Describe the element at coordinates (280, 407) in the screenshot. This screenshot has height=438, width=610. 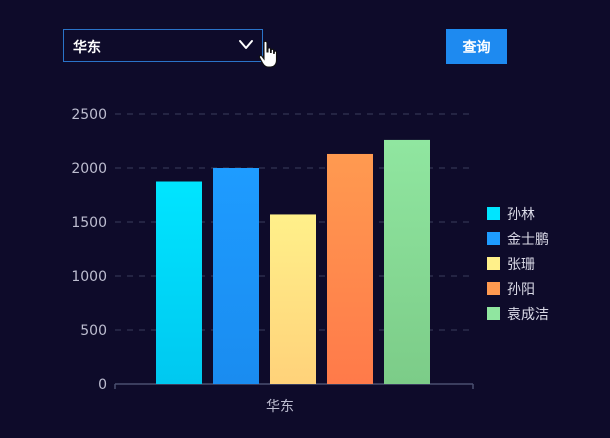
I see `x-tick-label: 华东` at that location.